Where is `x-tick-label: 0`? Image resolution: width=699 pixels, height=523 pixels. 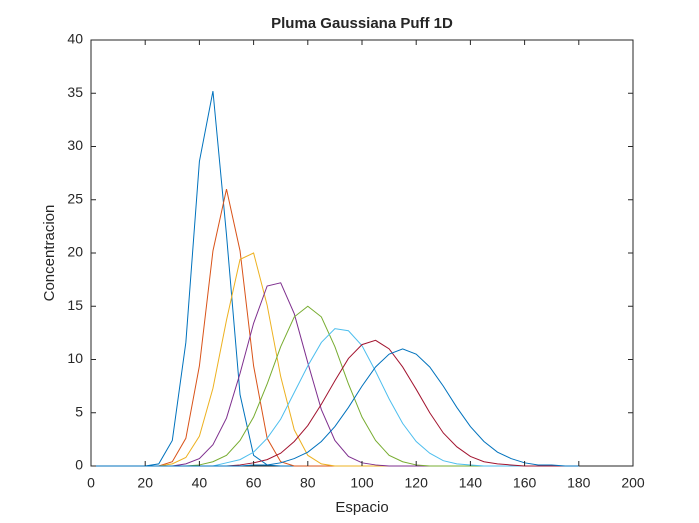
x-tick-label: 0 is located at coordinates (91, 483).